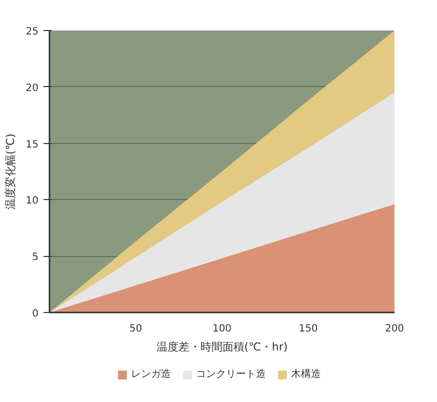 The image size is (437, 402). What do you see at coordinates (231, 374) in the screenshot?
I see `legend-label: コンクリート造` at bounding box center [231, 374].